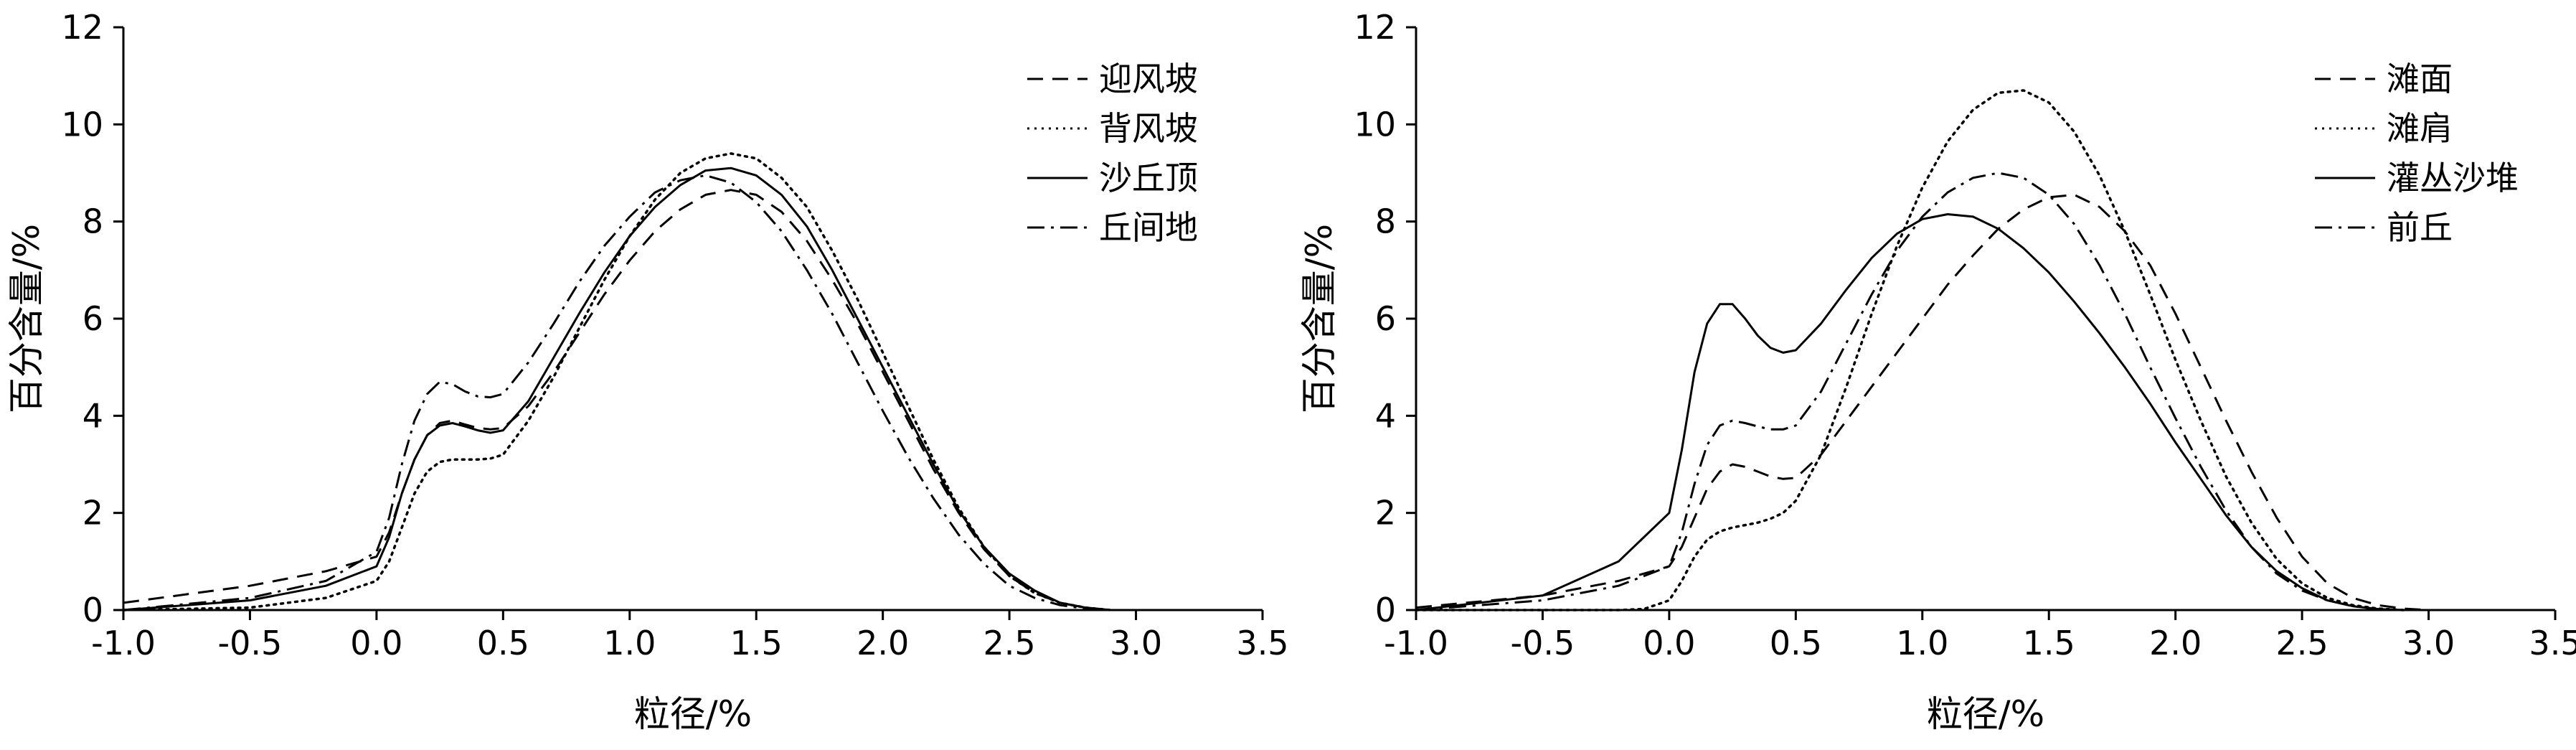 The image size is (2576, 750). What do you see at coordinates (2453, 178) in the screenshot?
I see `legend-label: 灌丛沙堆` at bounding box center [2453, 178].